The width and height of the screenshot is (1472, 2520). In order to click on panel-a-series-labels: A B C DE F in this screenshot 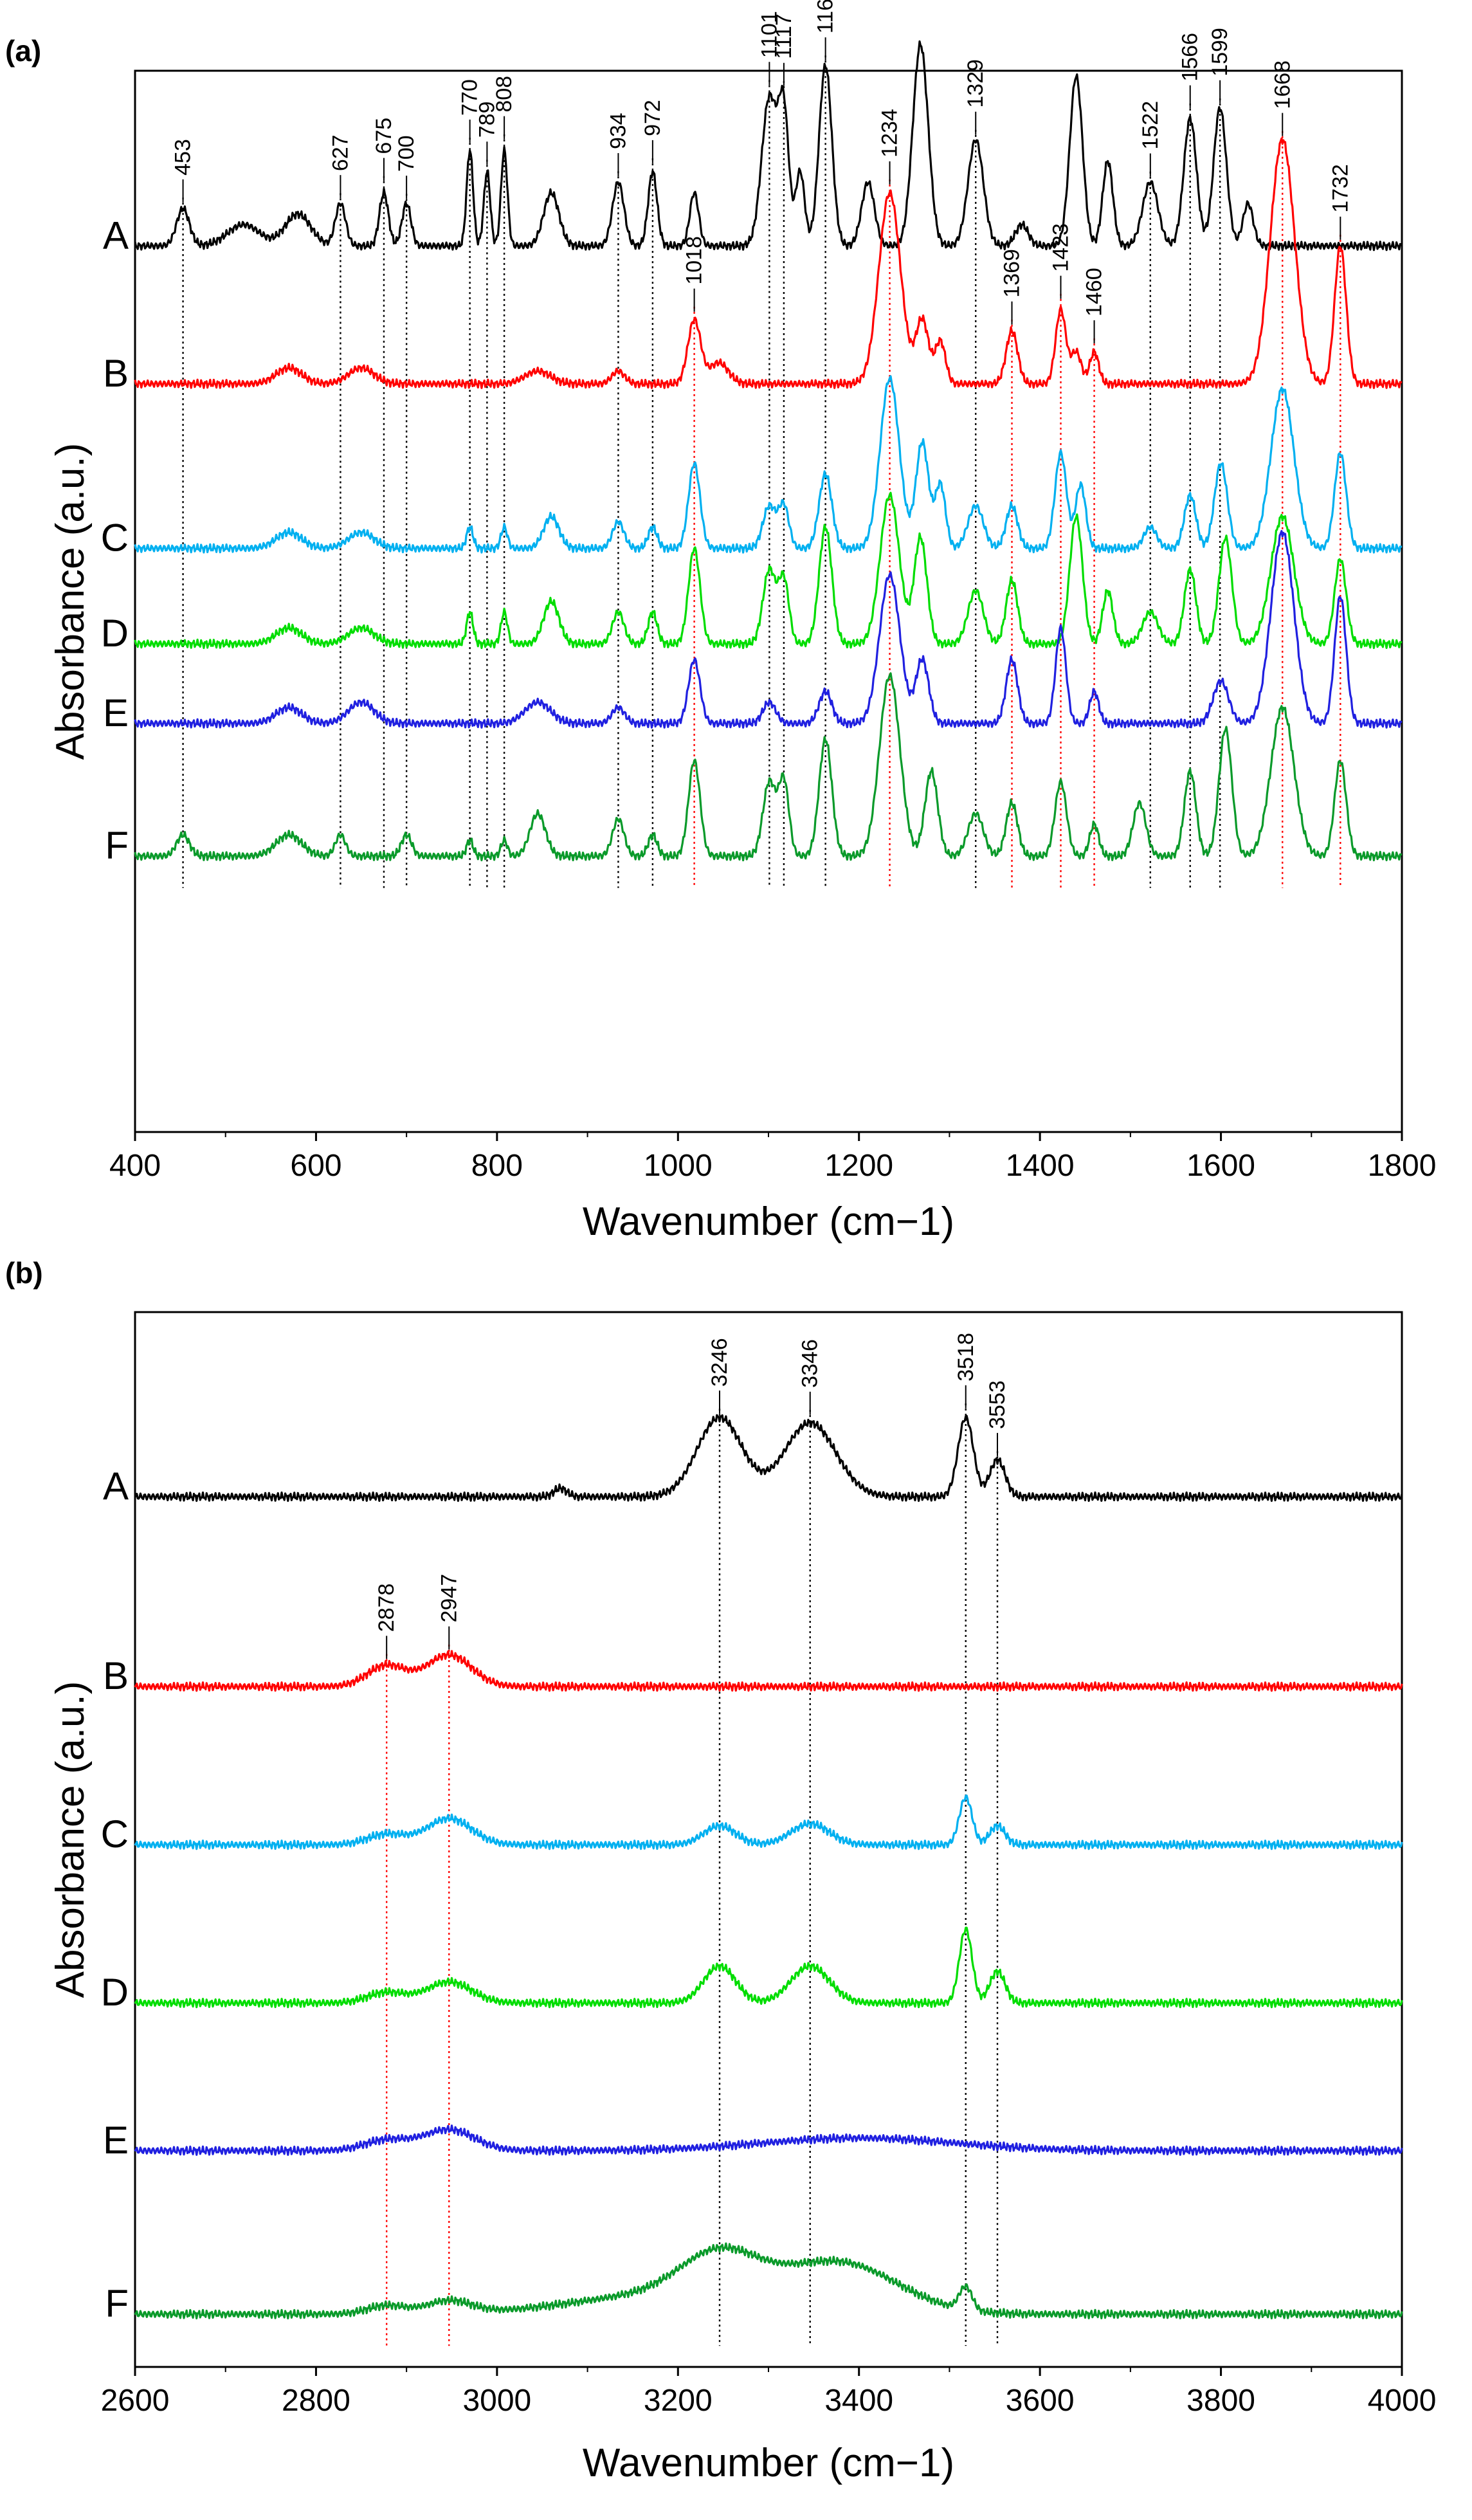, I will do `click(115, 540)`.